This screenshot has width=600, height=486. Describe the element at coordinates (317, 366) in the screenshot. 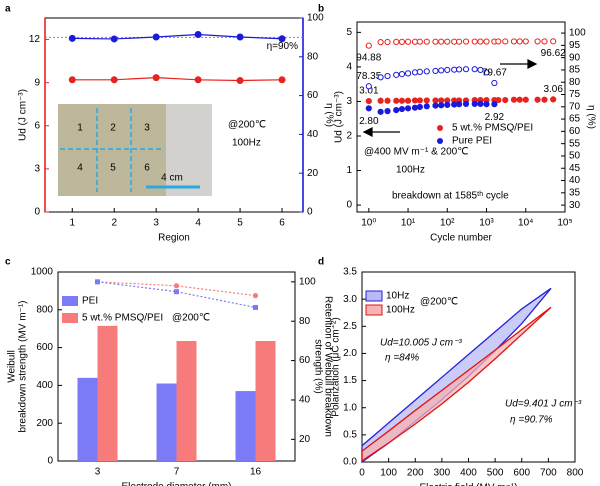

I see `y2-axis-title: strength (%)` at that location.